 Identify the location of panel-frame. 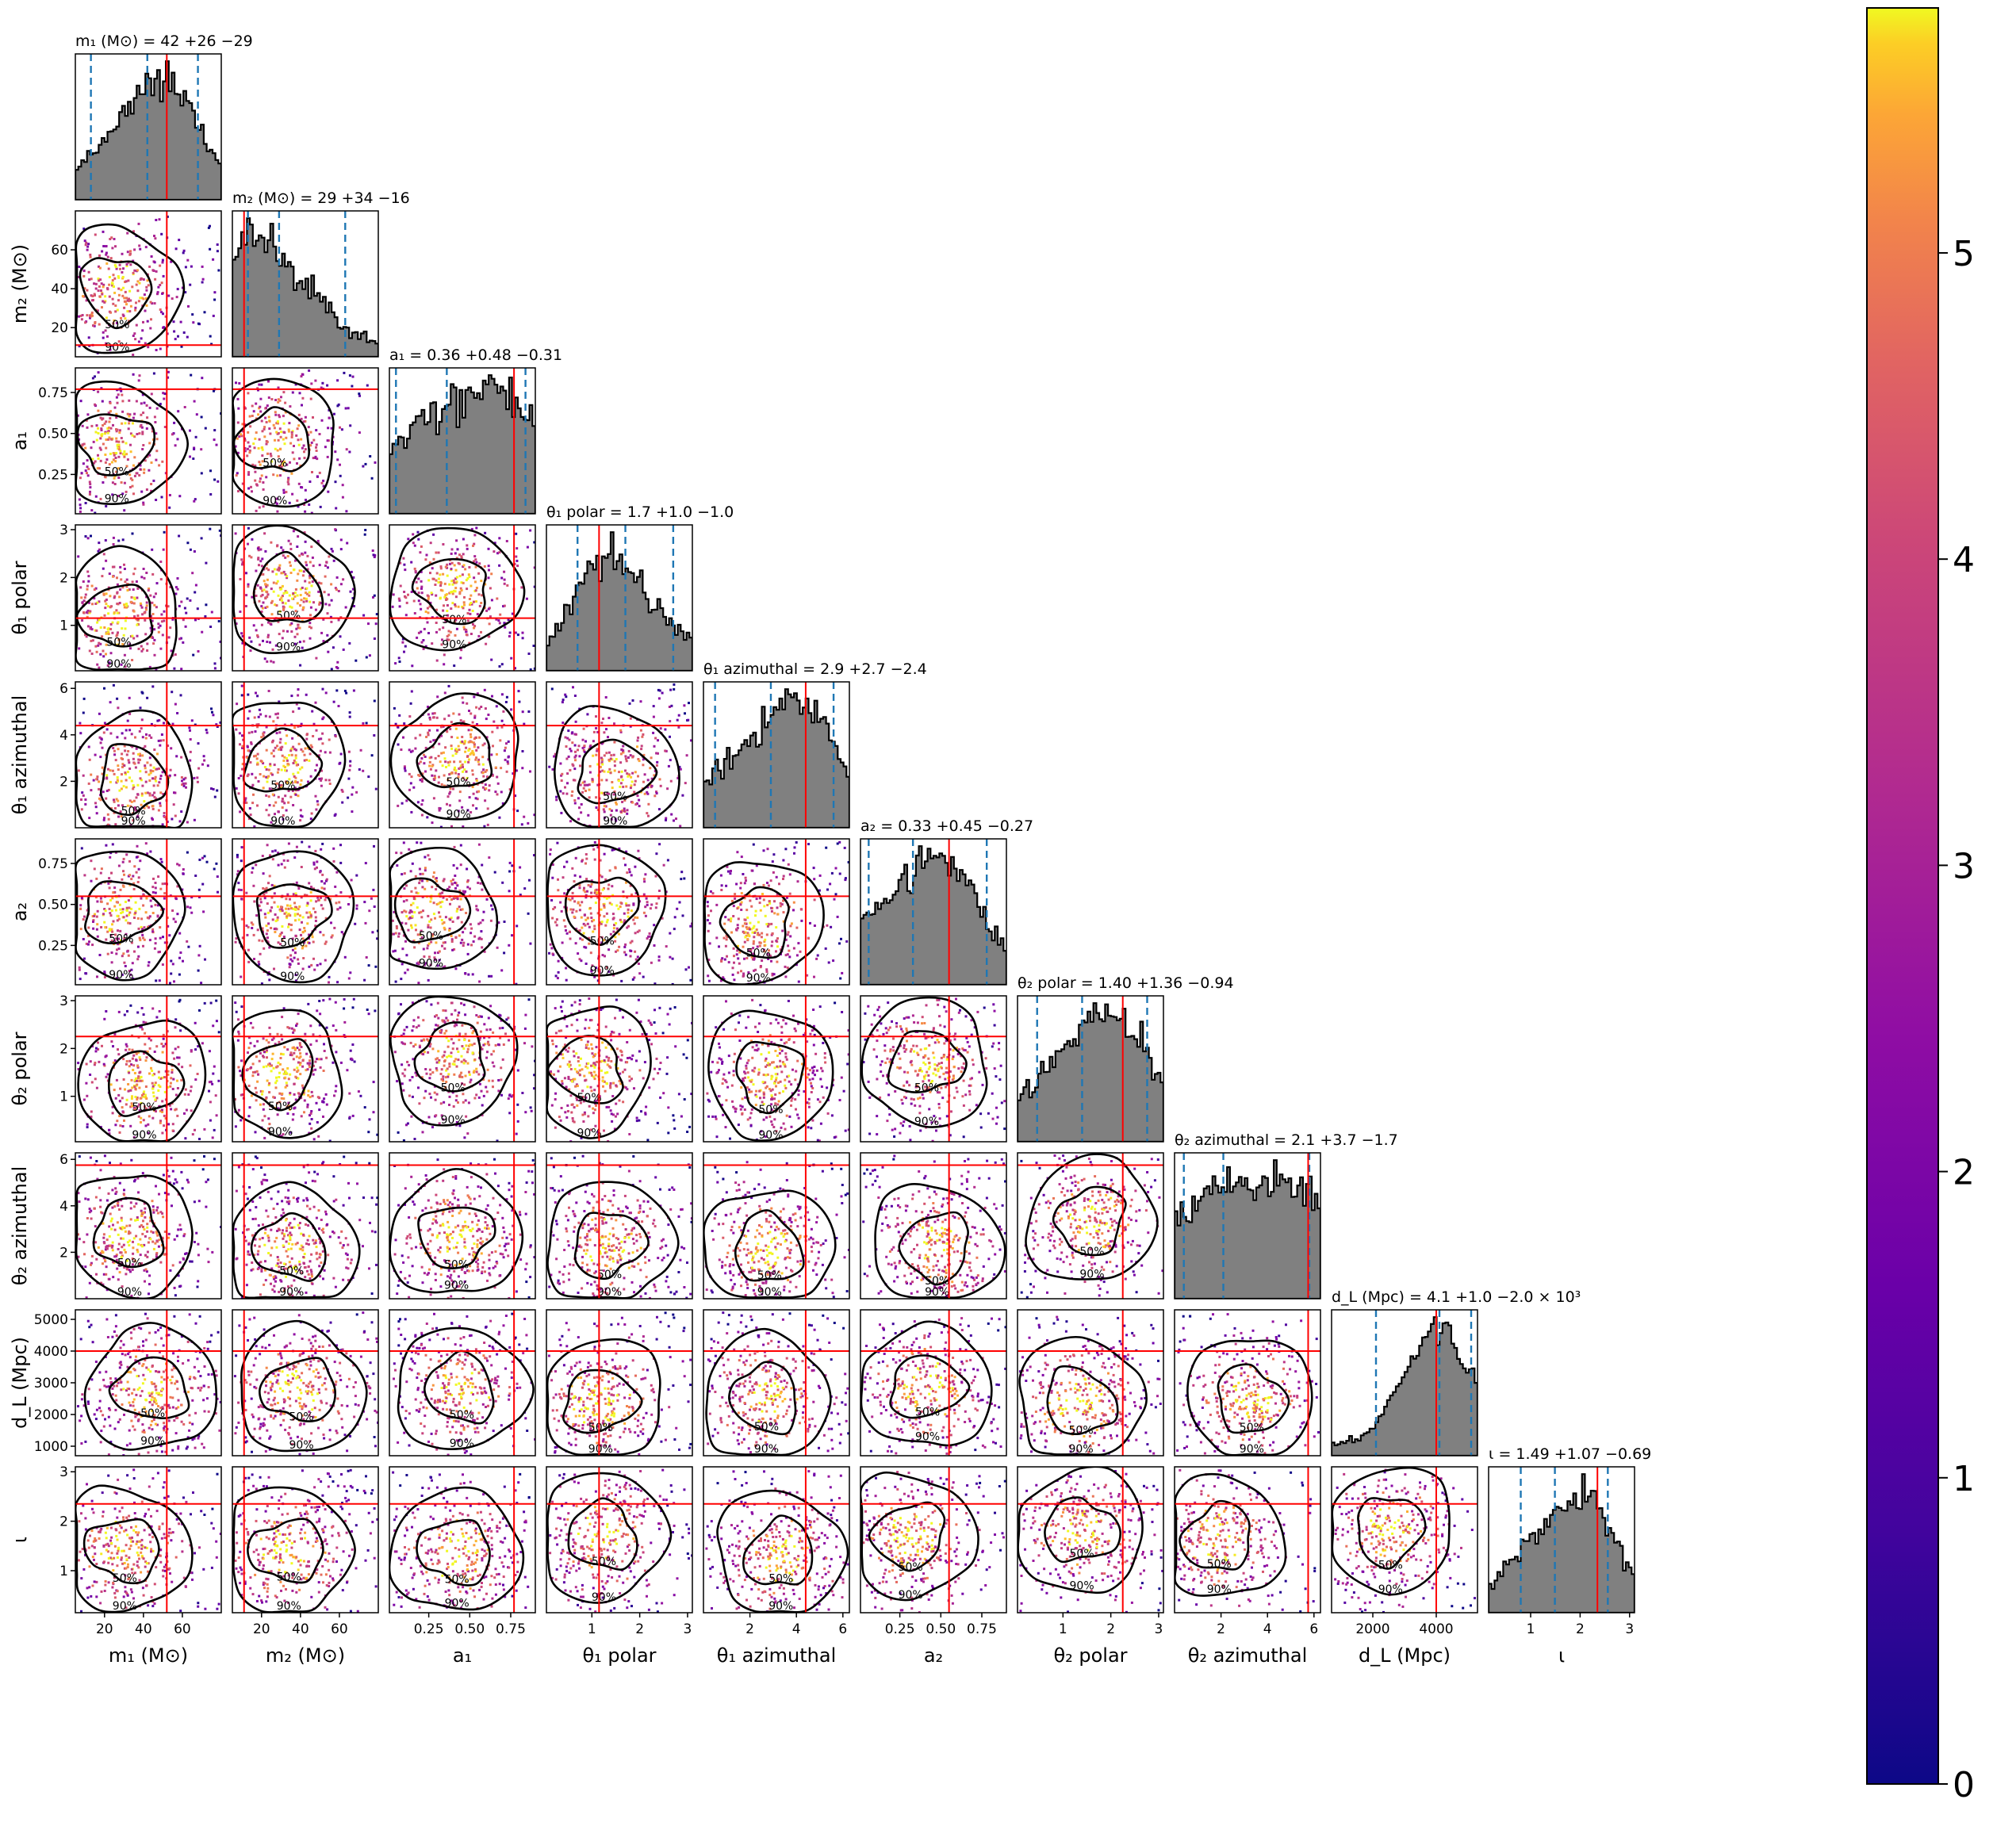
(148, 755).